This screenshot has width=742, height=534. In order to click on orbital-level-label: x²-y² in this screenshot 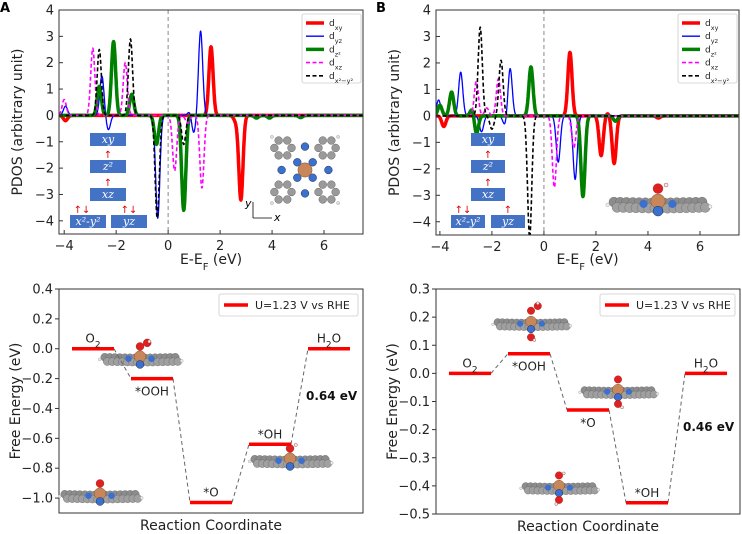, I will do `click(88, 221)`.